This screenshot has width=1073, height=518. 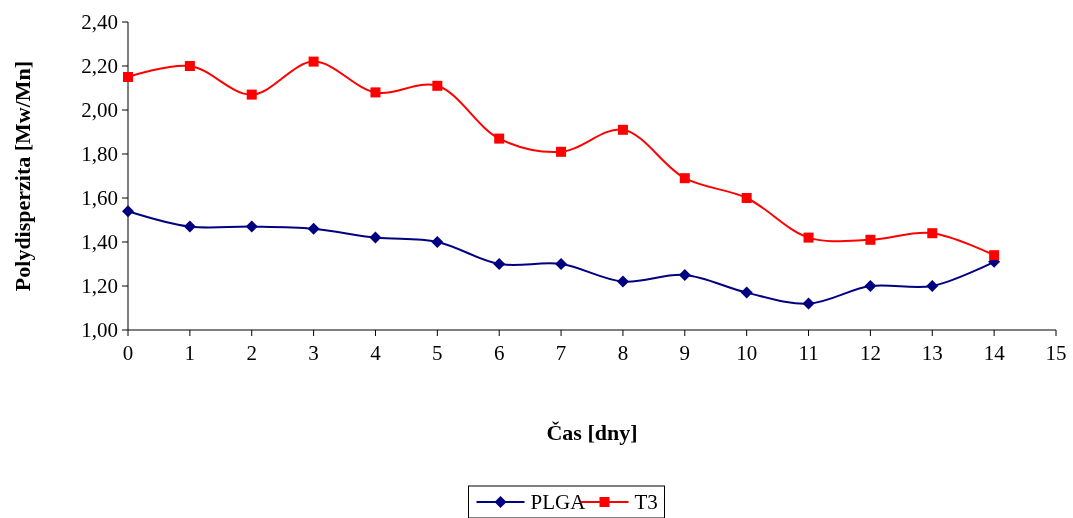 I want to click on x-axis-title: Čas [dny], so click(x=592, y=432).